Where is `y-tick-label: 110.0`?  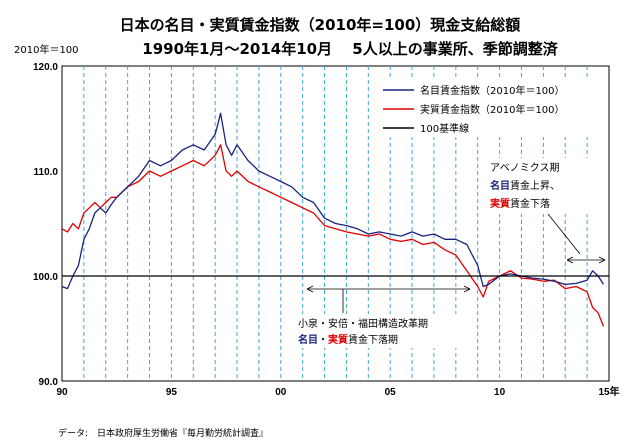 y-tick-label: 110.0 is located at coordinates (46, 172).